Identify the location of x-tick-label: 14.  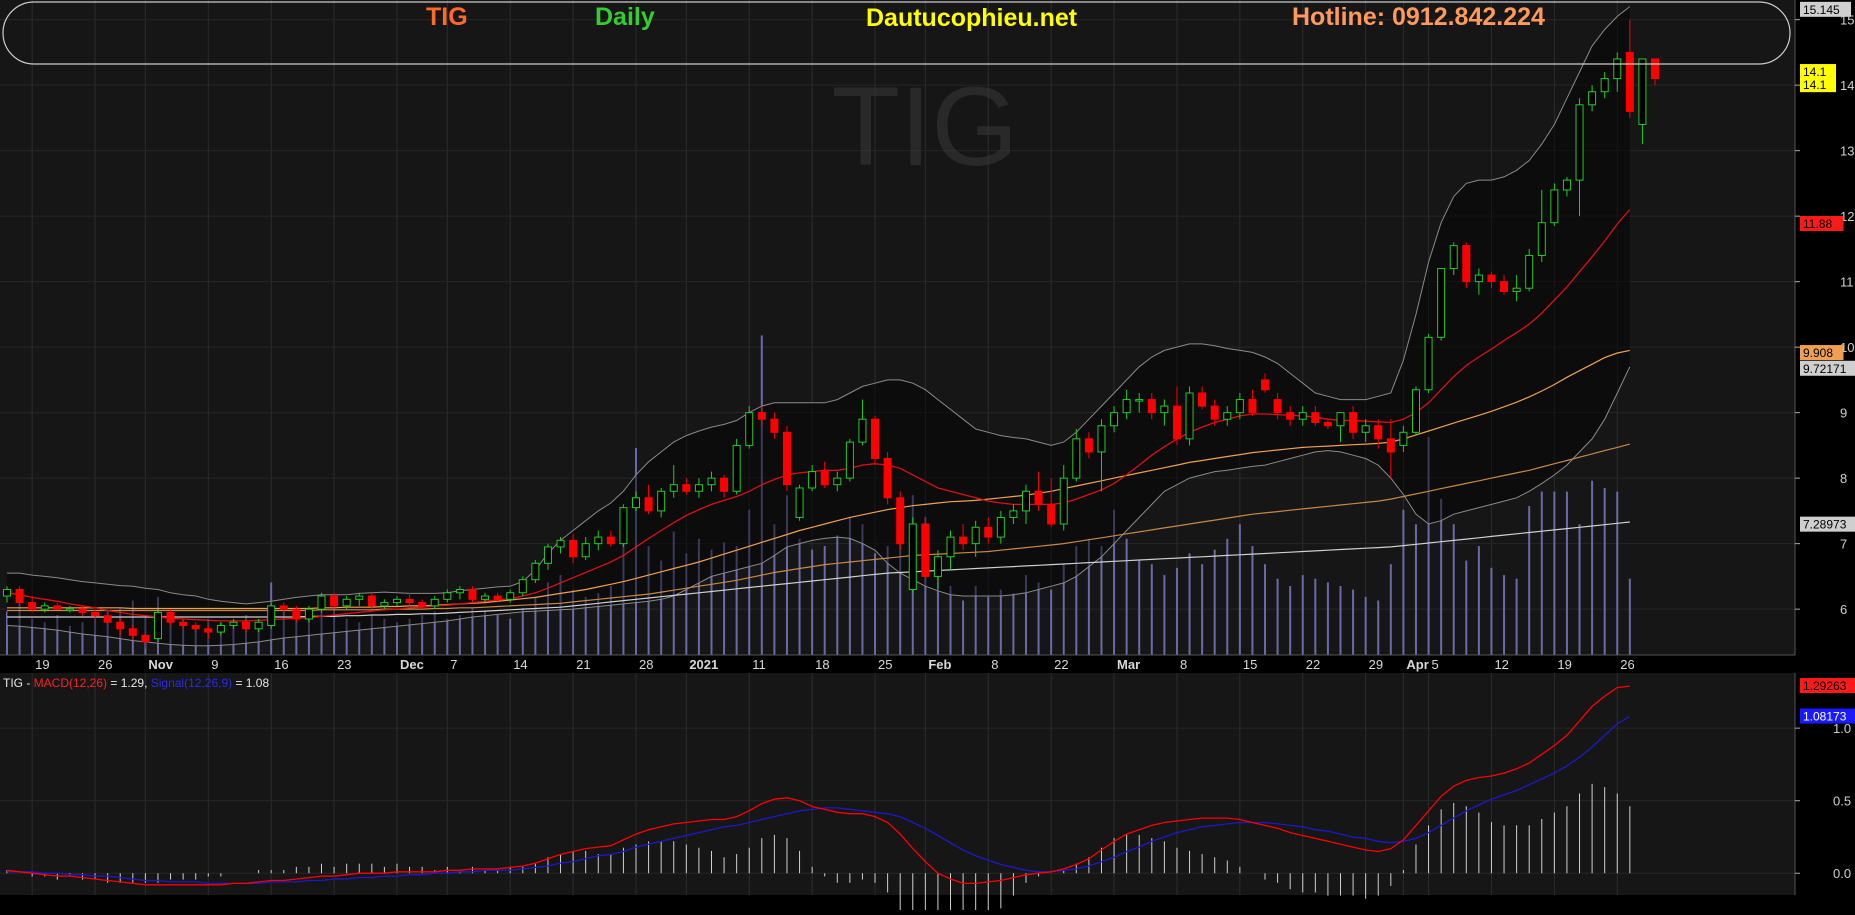
(520, 664).